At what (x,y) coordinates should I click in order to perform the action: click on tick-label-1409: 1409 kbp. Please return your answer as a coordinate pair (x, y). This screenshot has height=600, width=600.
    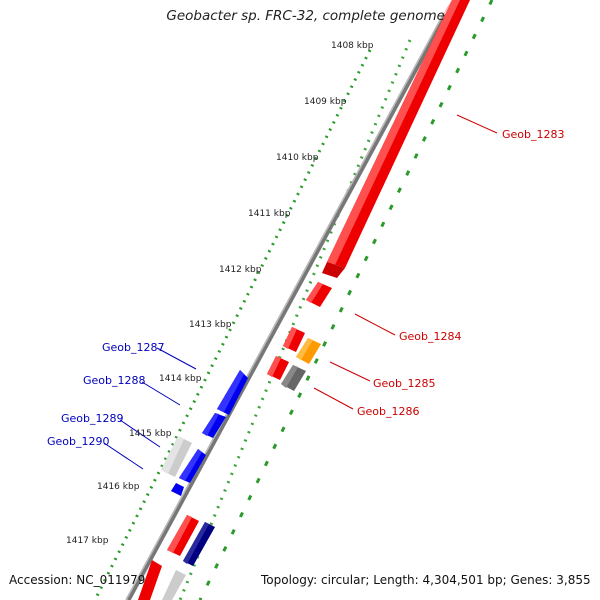
    Looking at the image, I should click on (325, 102).